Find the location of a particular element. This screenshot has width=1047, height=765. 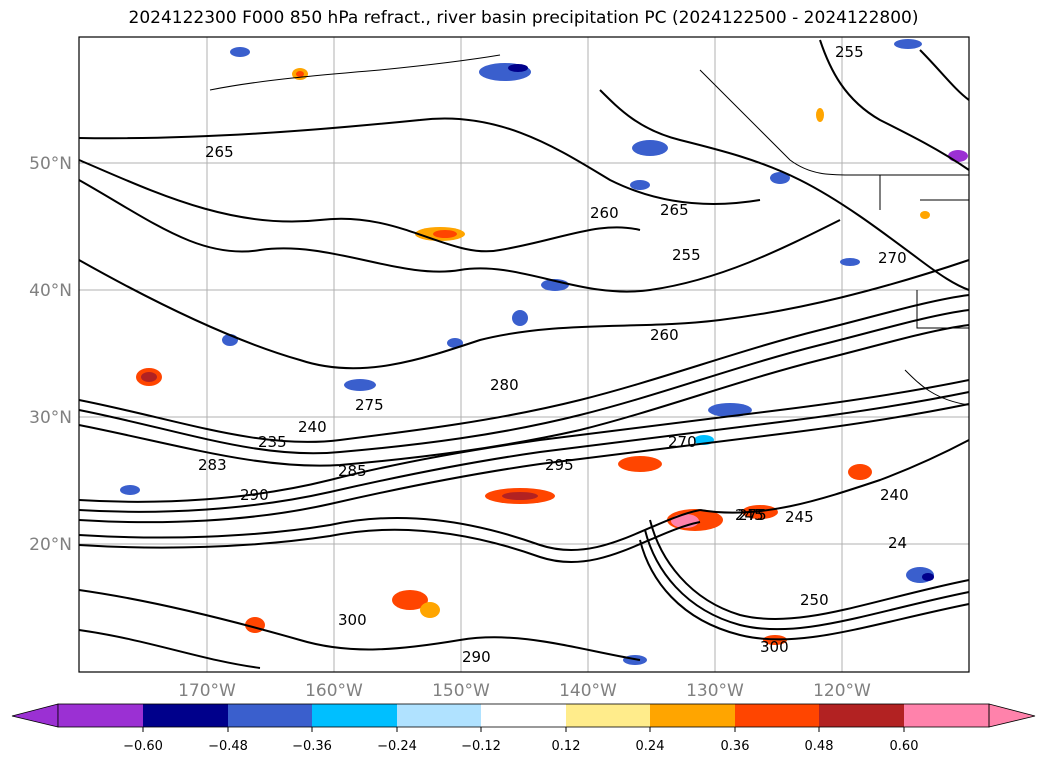

colorbar-tick-label: 0.48 is located at coordinates (819, 746).